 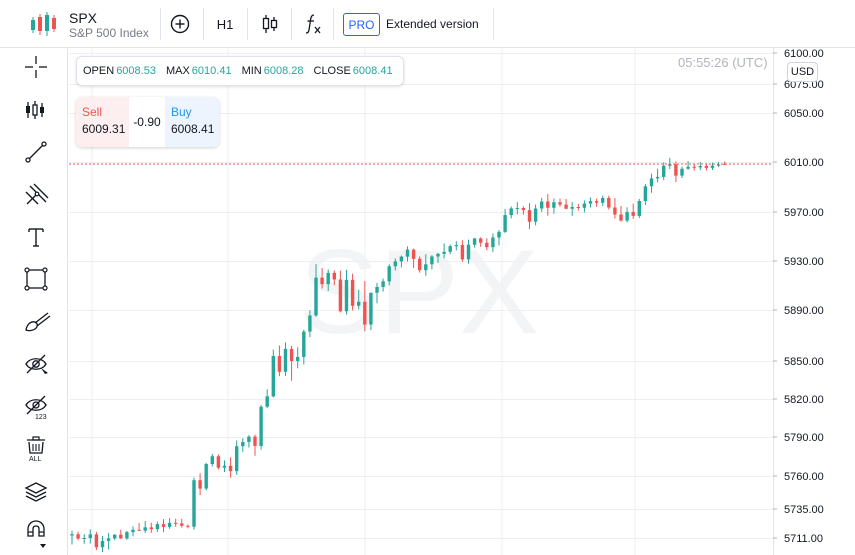 I want to click on remove-all-button: ALL, so click(x=44, y=449).